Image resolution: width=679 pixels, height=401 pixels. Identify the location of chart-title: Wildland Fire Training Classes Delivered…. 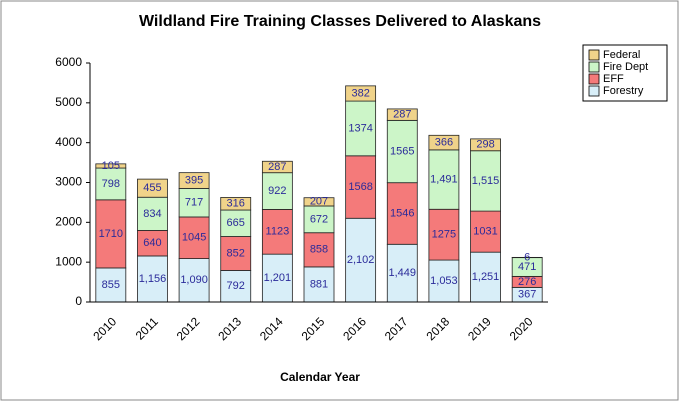
(340, 21).